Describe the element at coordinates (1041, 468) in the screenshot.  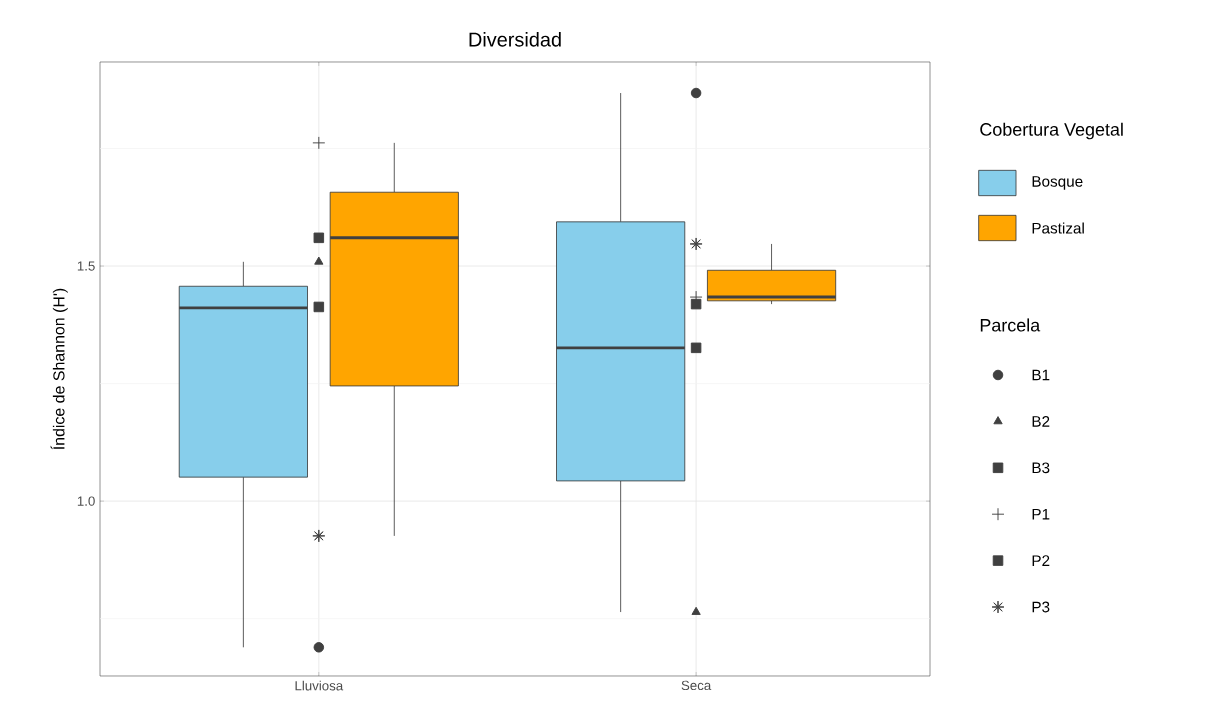
I see `legend-label: B3` at that location.